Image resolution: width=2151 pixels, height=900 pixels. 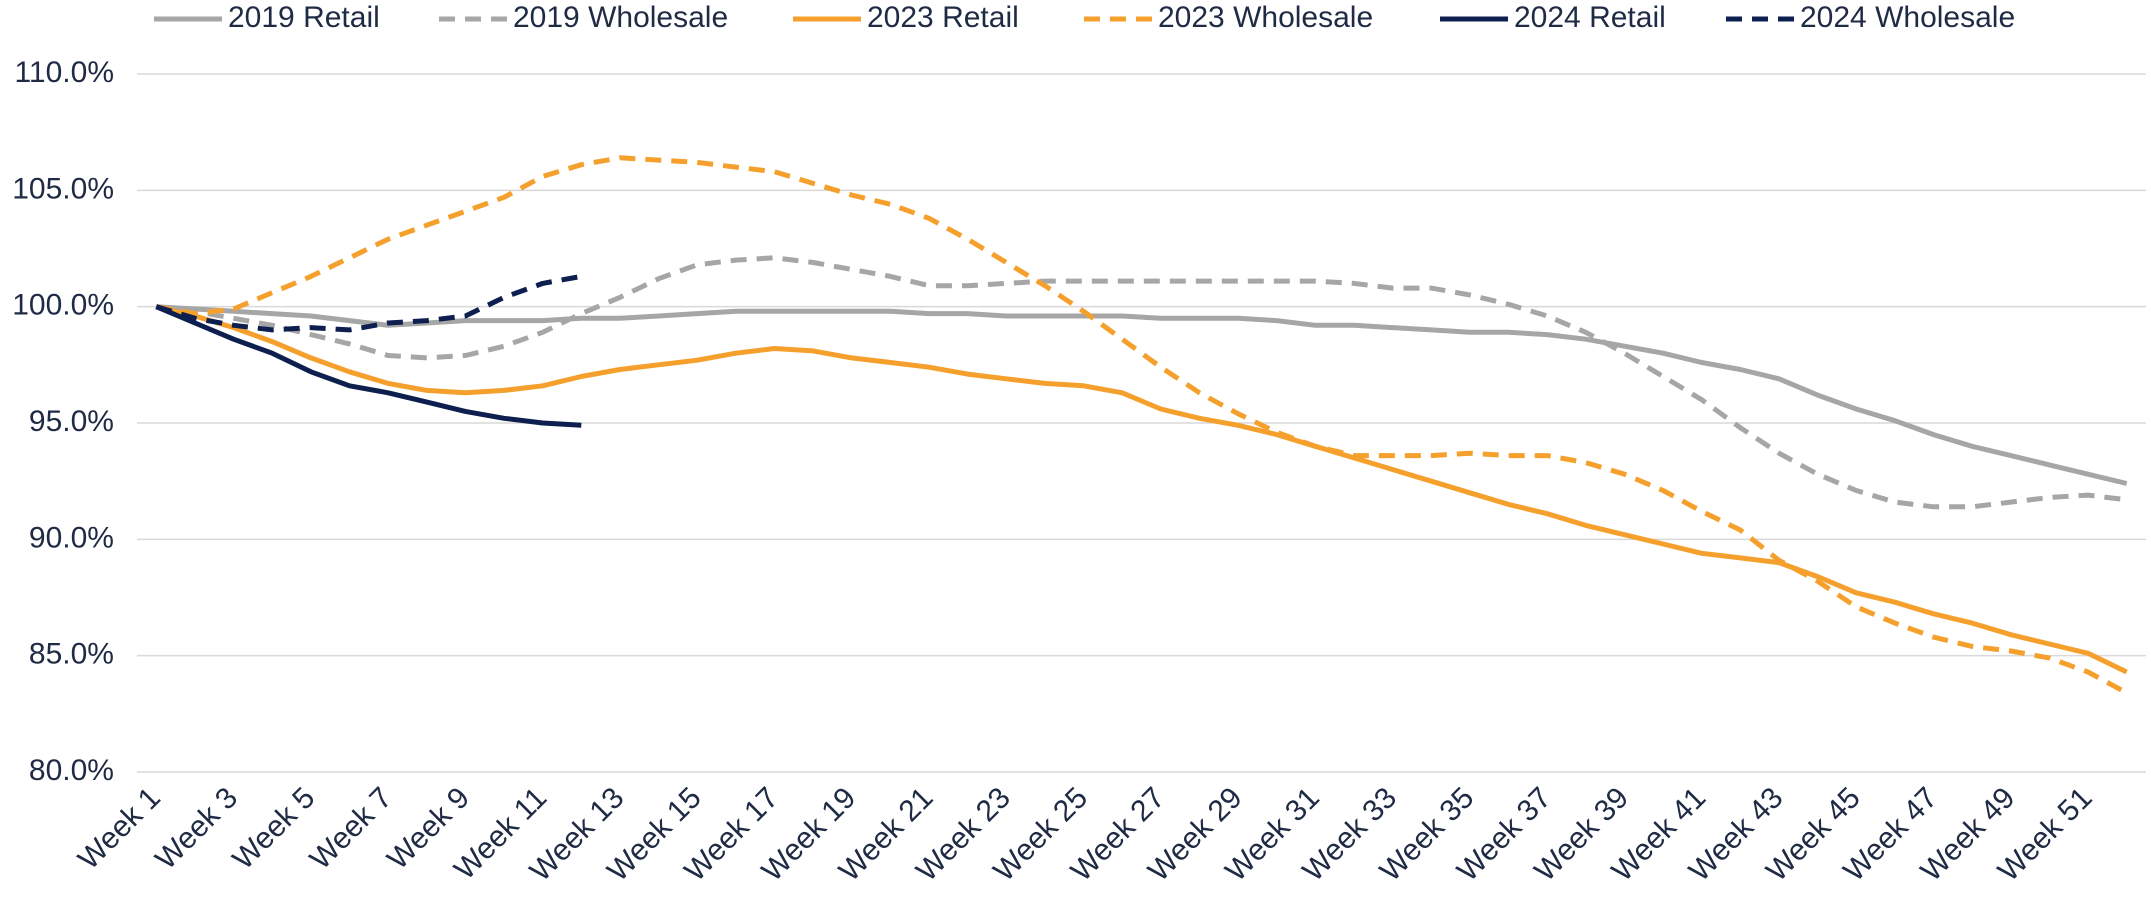 I want to click on legend-label: 2024 Retail, so click(x=1590, y=17).